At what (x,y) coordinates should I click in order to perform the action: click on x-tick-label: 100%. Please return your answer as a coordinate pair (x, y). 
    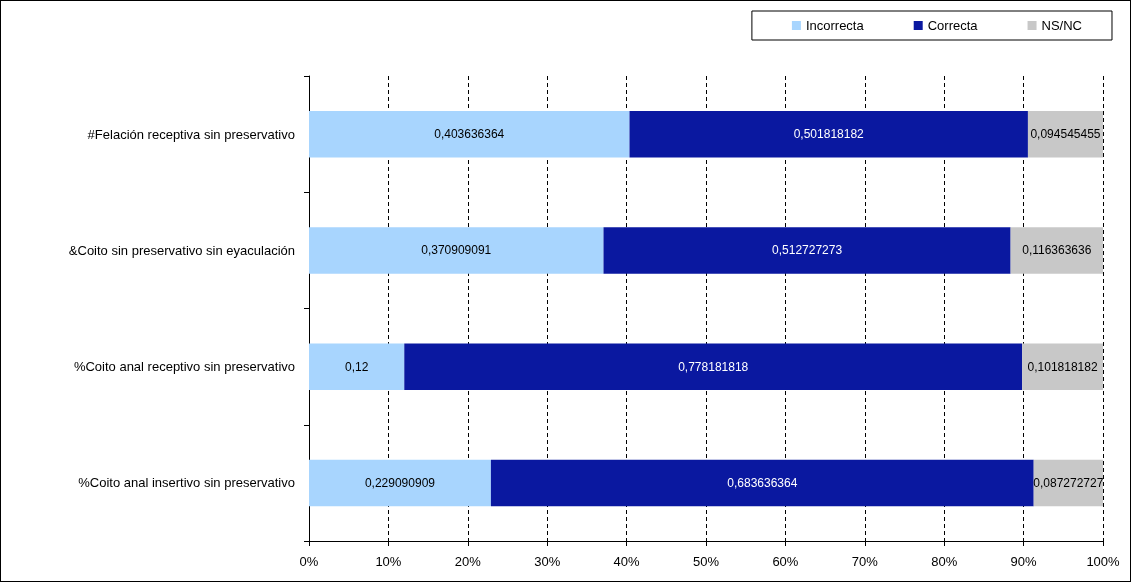
    Looking at the image, I should click on (1103, 561).